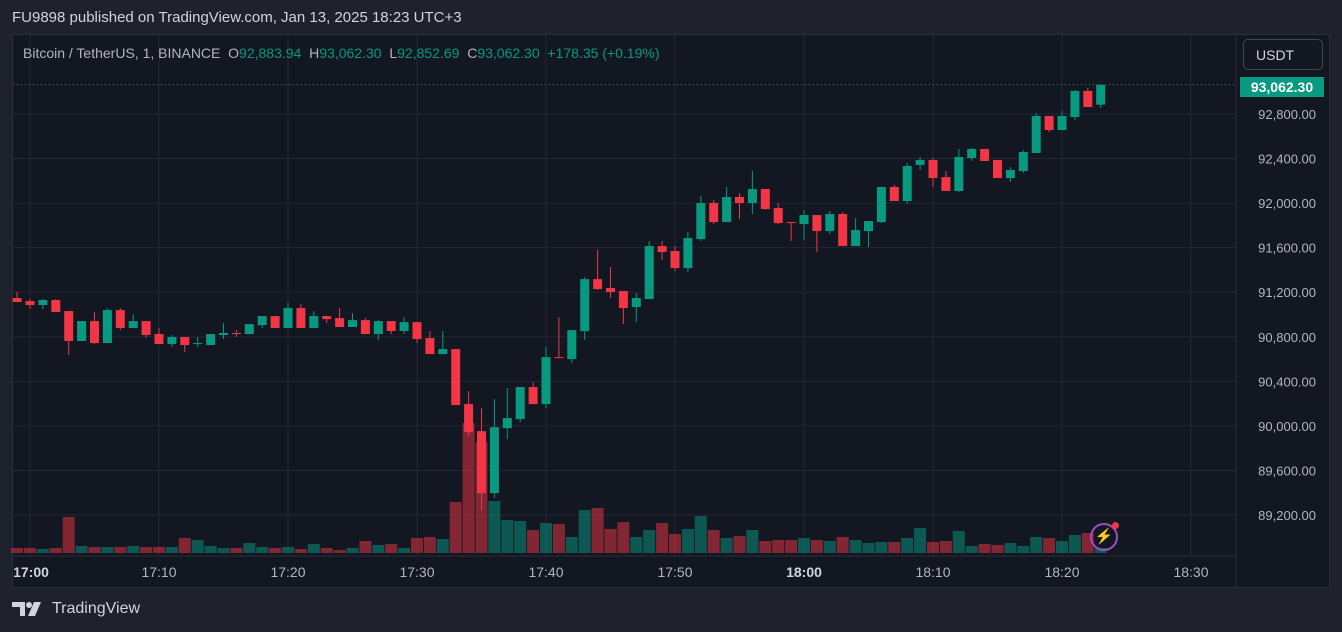  What do you see at coordinates (1283, 54) in the screenshot?
I see `currency-button: USDT` at bounding box center [1283, 54].